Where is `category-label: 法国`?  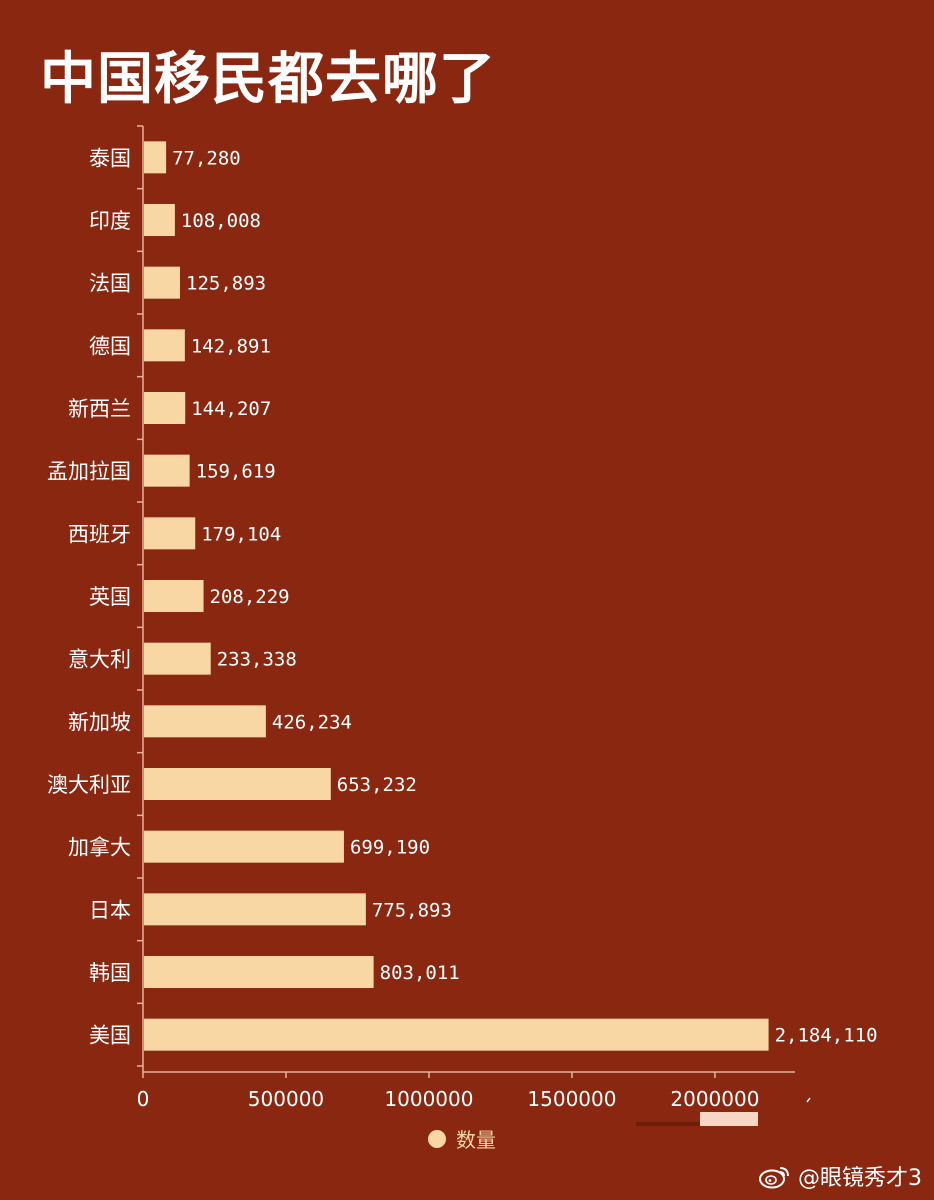
category-label: 法国 is located at coordinates (110, 284).